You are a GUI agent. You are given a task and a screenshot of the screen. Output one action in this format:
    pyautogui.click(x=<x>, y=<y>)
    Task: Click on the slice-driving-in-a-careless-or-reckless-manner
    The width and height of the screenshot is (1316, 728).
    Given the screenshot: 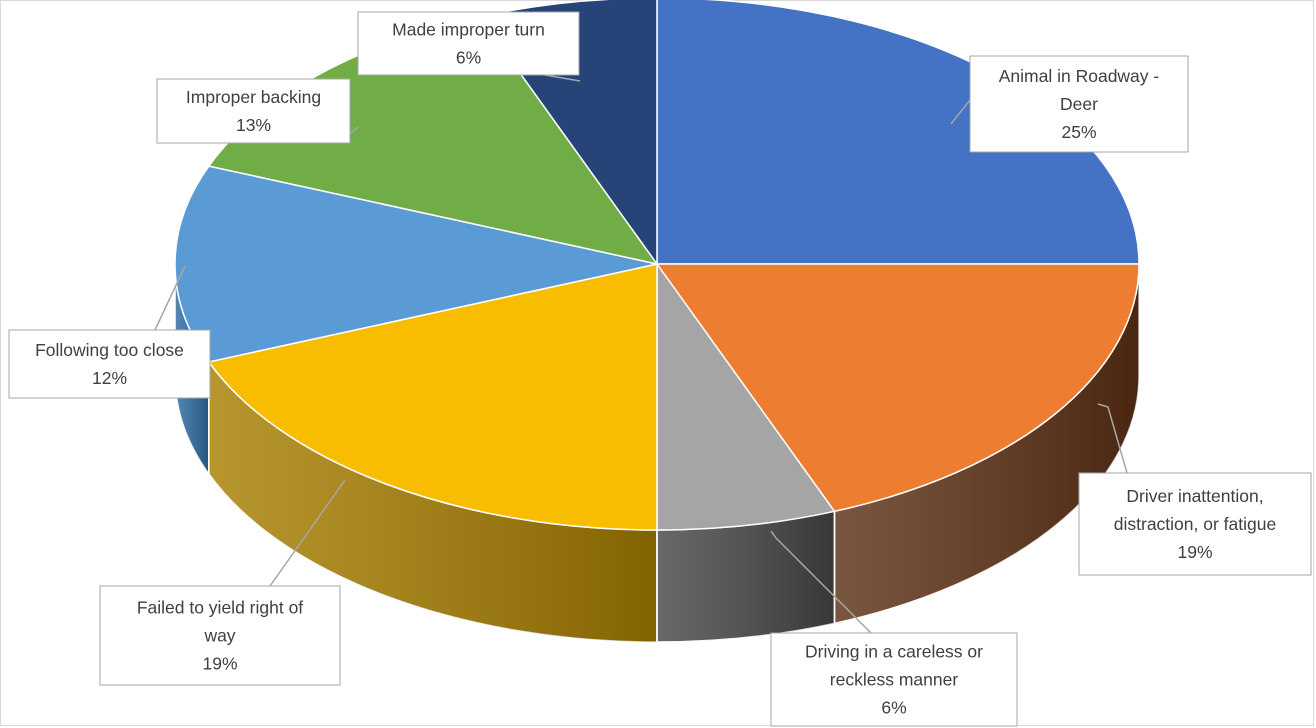 What is the action you would take?
    pyautogui.click(x=746, y=396)
    